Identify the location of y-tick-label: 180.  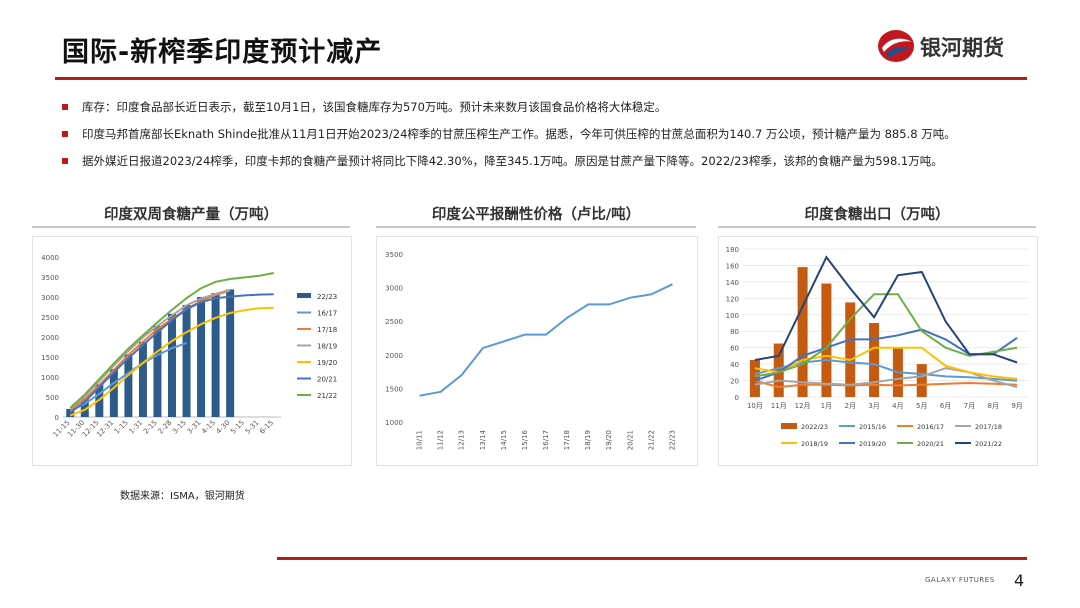
(732, 250).